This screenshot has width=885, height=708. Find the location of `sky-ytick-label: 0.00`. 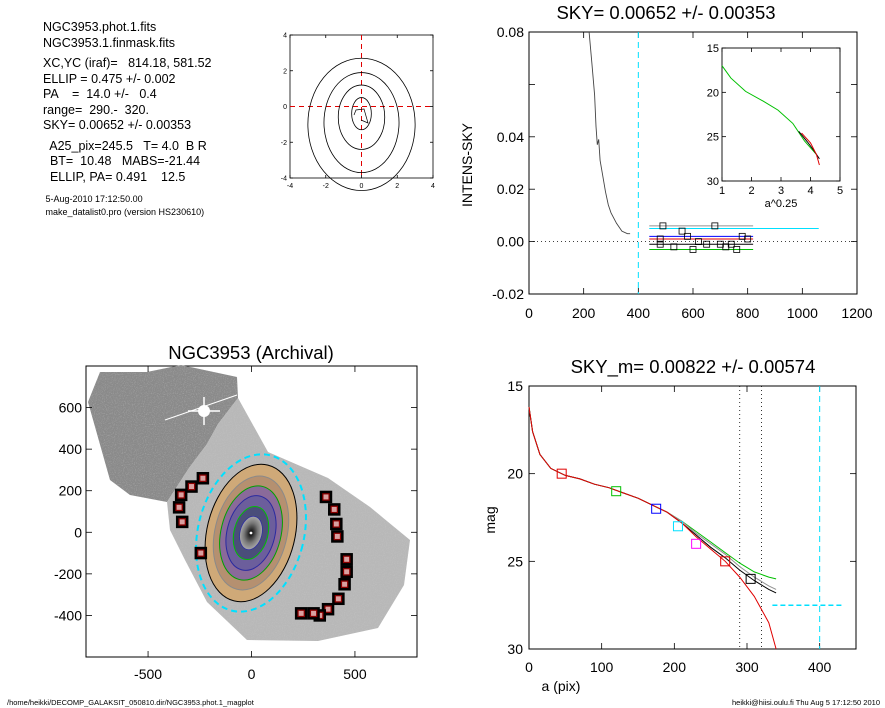

sky-ytick-label: 0.00 is located at coordinates (510, 242).